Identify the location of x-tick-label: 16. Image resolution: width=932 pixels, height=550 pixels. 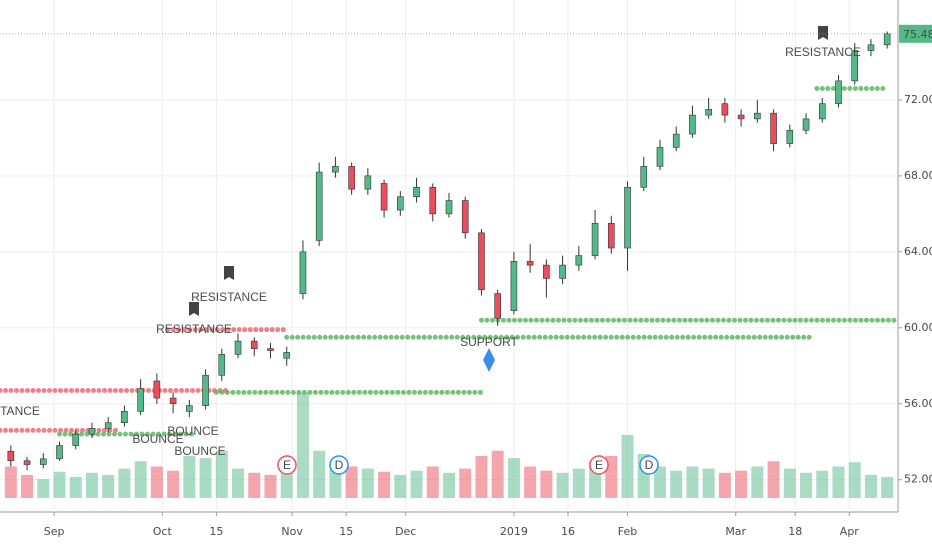
(568, 531).